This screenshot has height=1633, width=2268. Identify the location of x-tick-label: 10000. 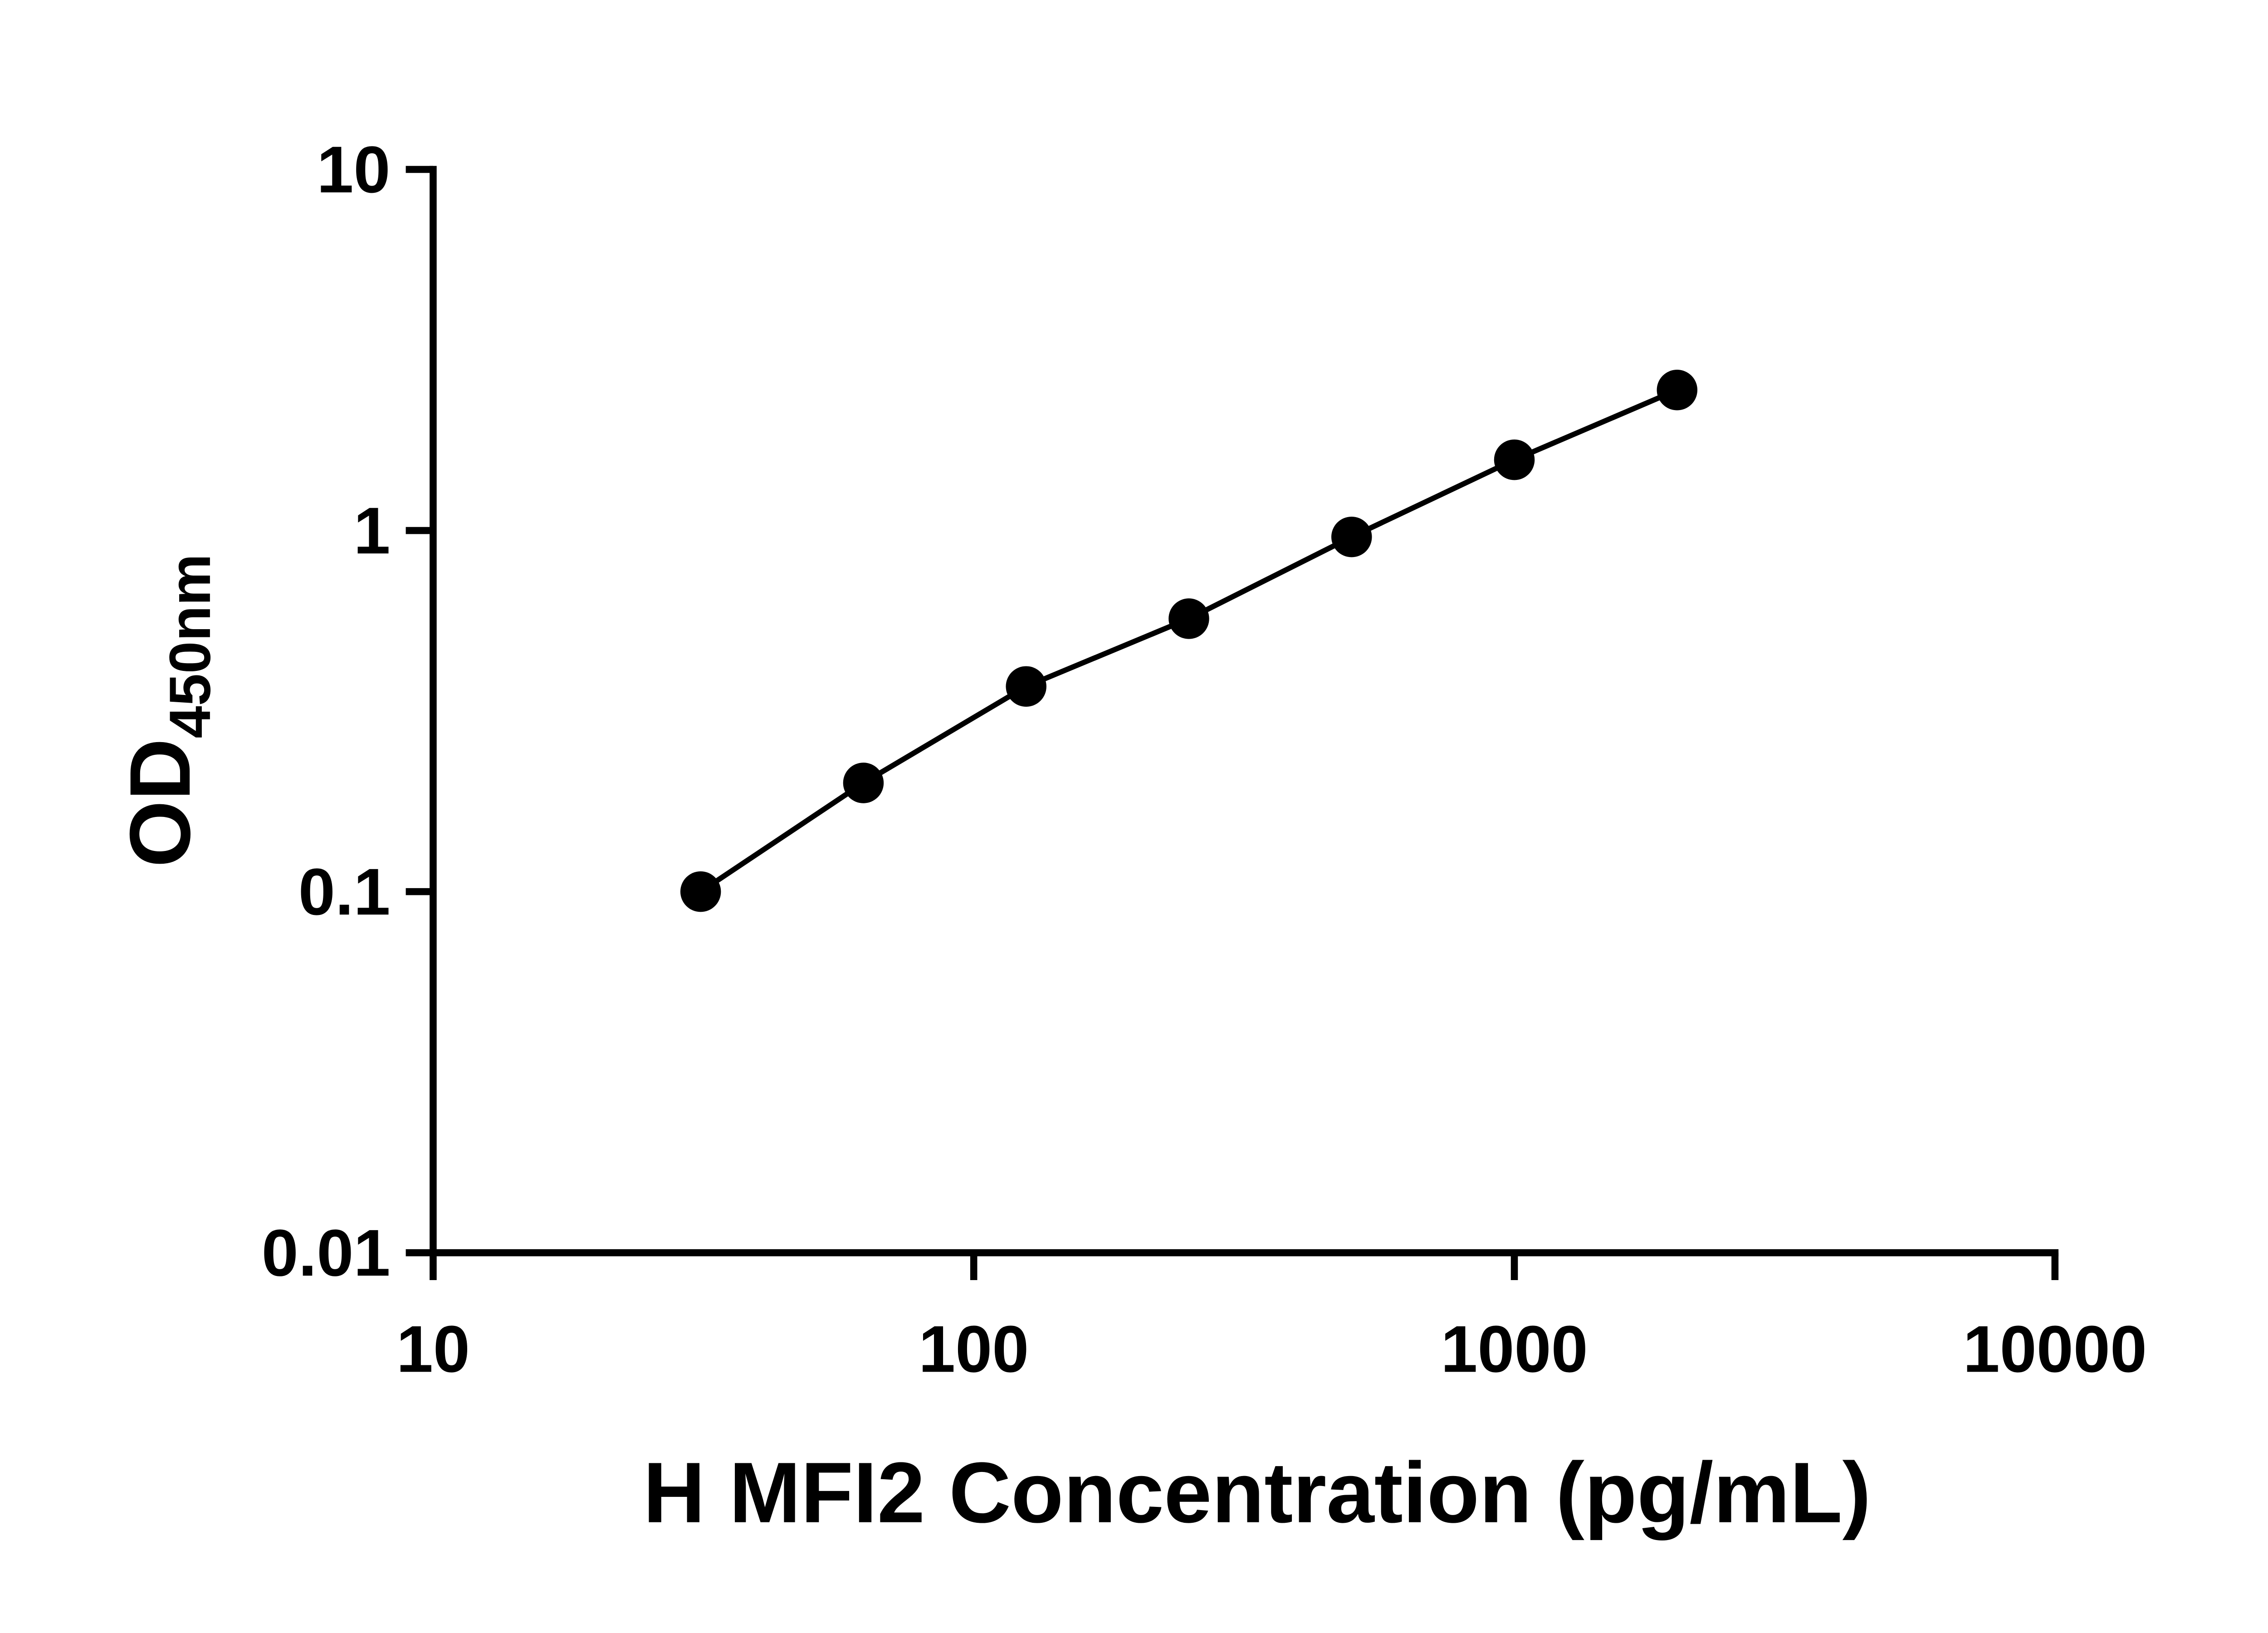
(2055, 1349).